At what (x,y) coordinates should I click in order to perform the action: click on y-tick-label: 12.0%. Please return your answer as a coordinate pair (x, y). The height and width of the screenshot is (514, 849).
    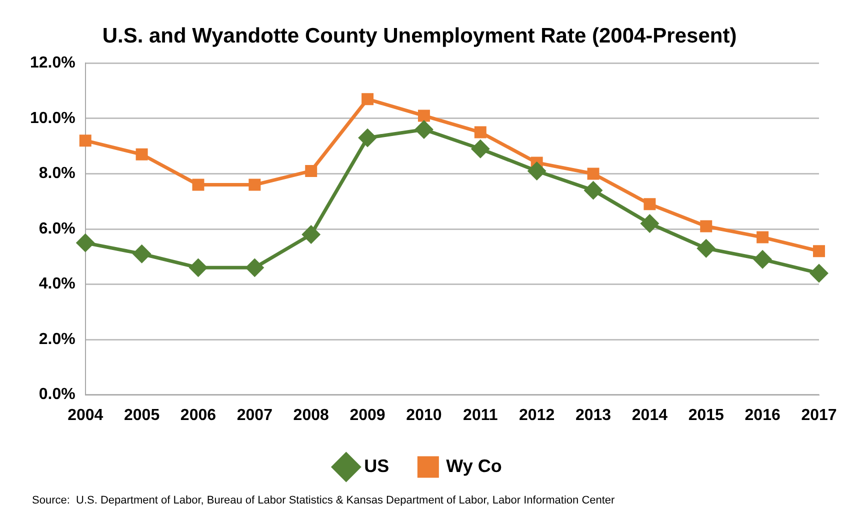
    Looking at the image, I should click on (53, 63).